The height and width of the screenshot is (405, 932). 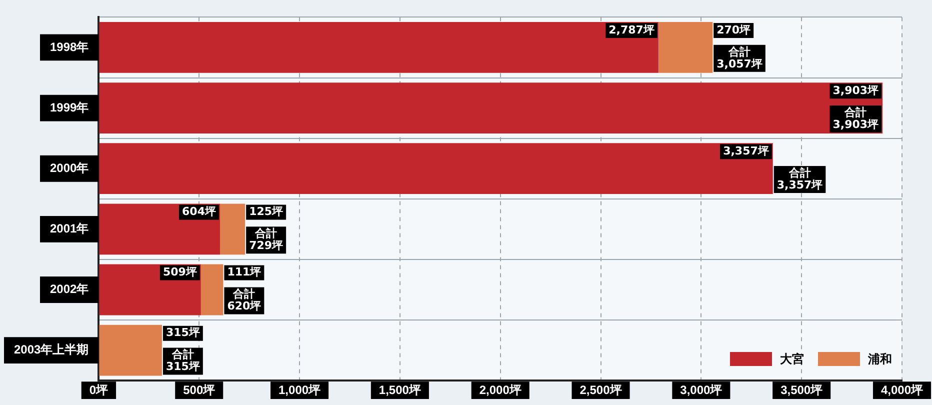 I want to click on data-label: 2,787坪, so click(x=631, y=29).